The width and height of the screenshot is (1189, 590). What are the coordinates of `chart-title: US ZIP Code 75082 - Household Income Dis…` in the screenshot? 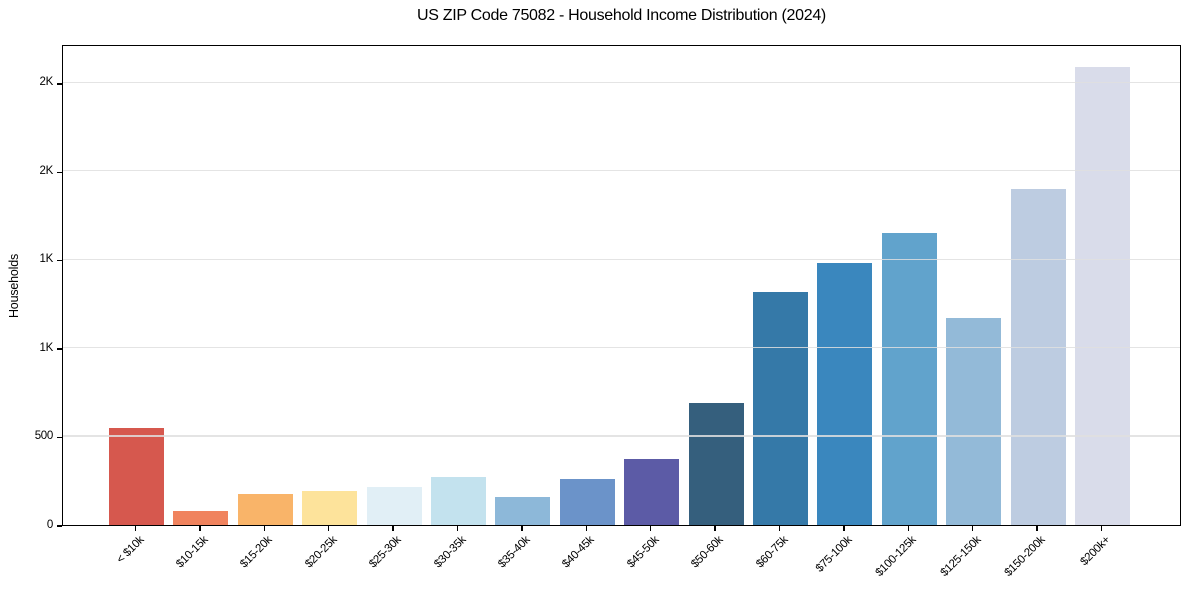 It's located at (621, 15).